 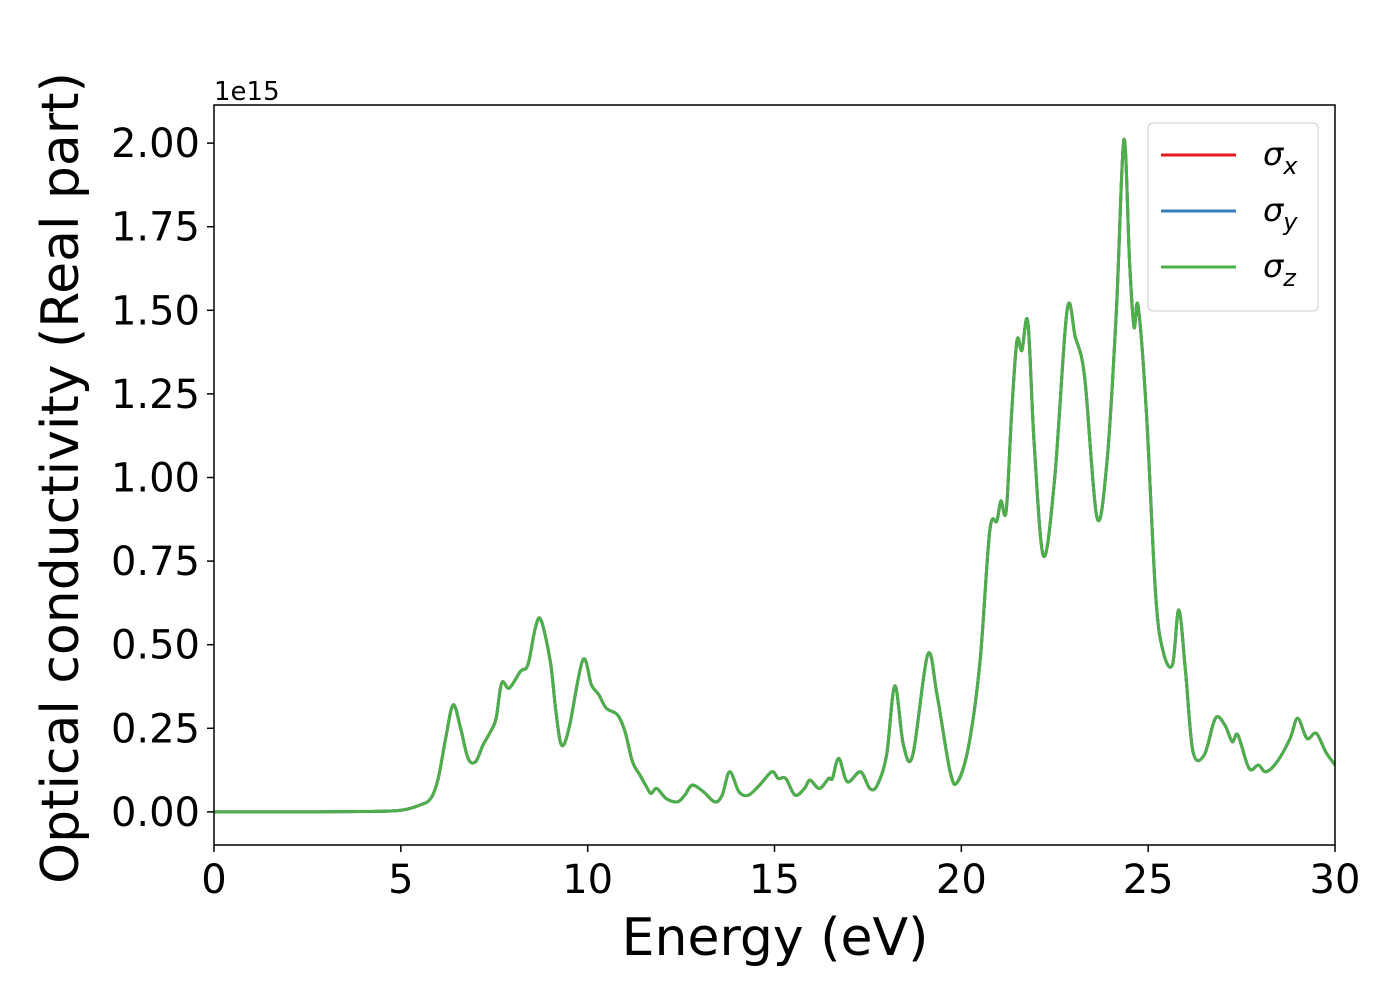 What do you see at coordinates (155, 729) in the screenshot?
I see `y-tick-label: 0.25` at bounding box center [155, 729].